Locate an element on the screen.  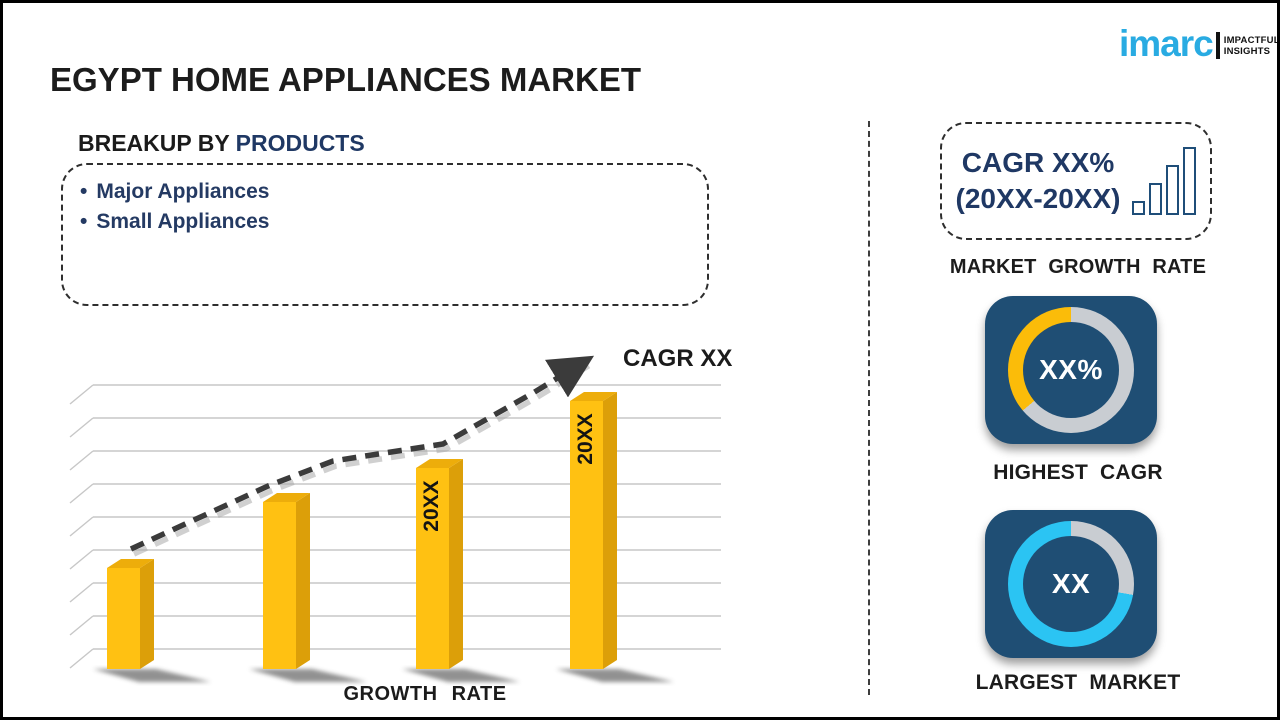
highest-cagr-card: XX% is located at coordinates (1071, 370).